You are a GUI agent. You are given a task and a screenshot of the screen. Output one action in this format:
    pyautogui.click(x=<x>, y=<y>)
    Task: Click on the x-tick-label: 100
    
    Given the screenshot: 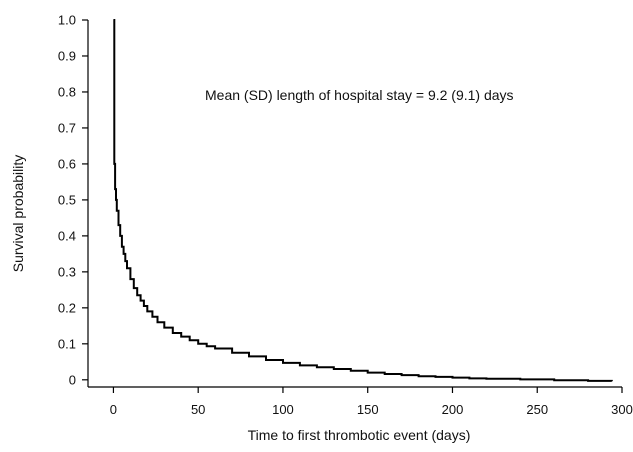 What is the action you would take?
    pyautogui.click(x=283, y=409)
    